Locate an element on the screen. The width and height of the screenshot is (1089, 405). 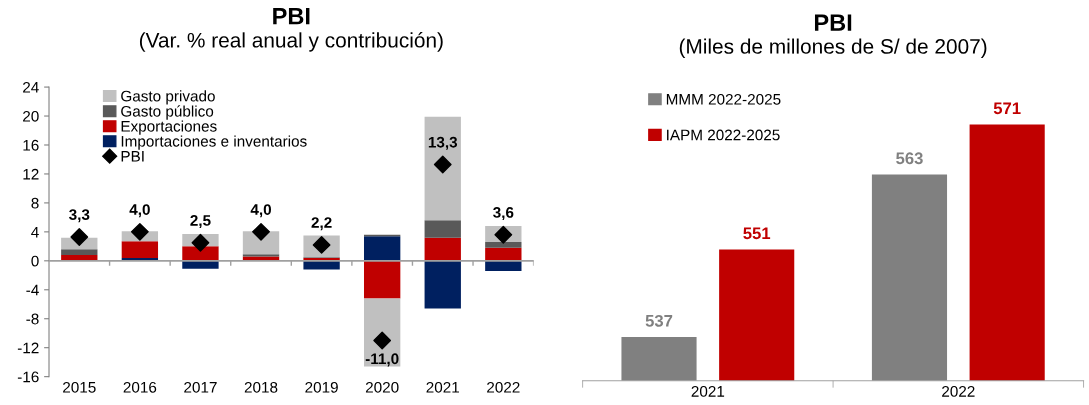
y-tick-label: 8 is located at coordinates (35, 203).